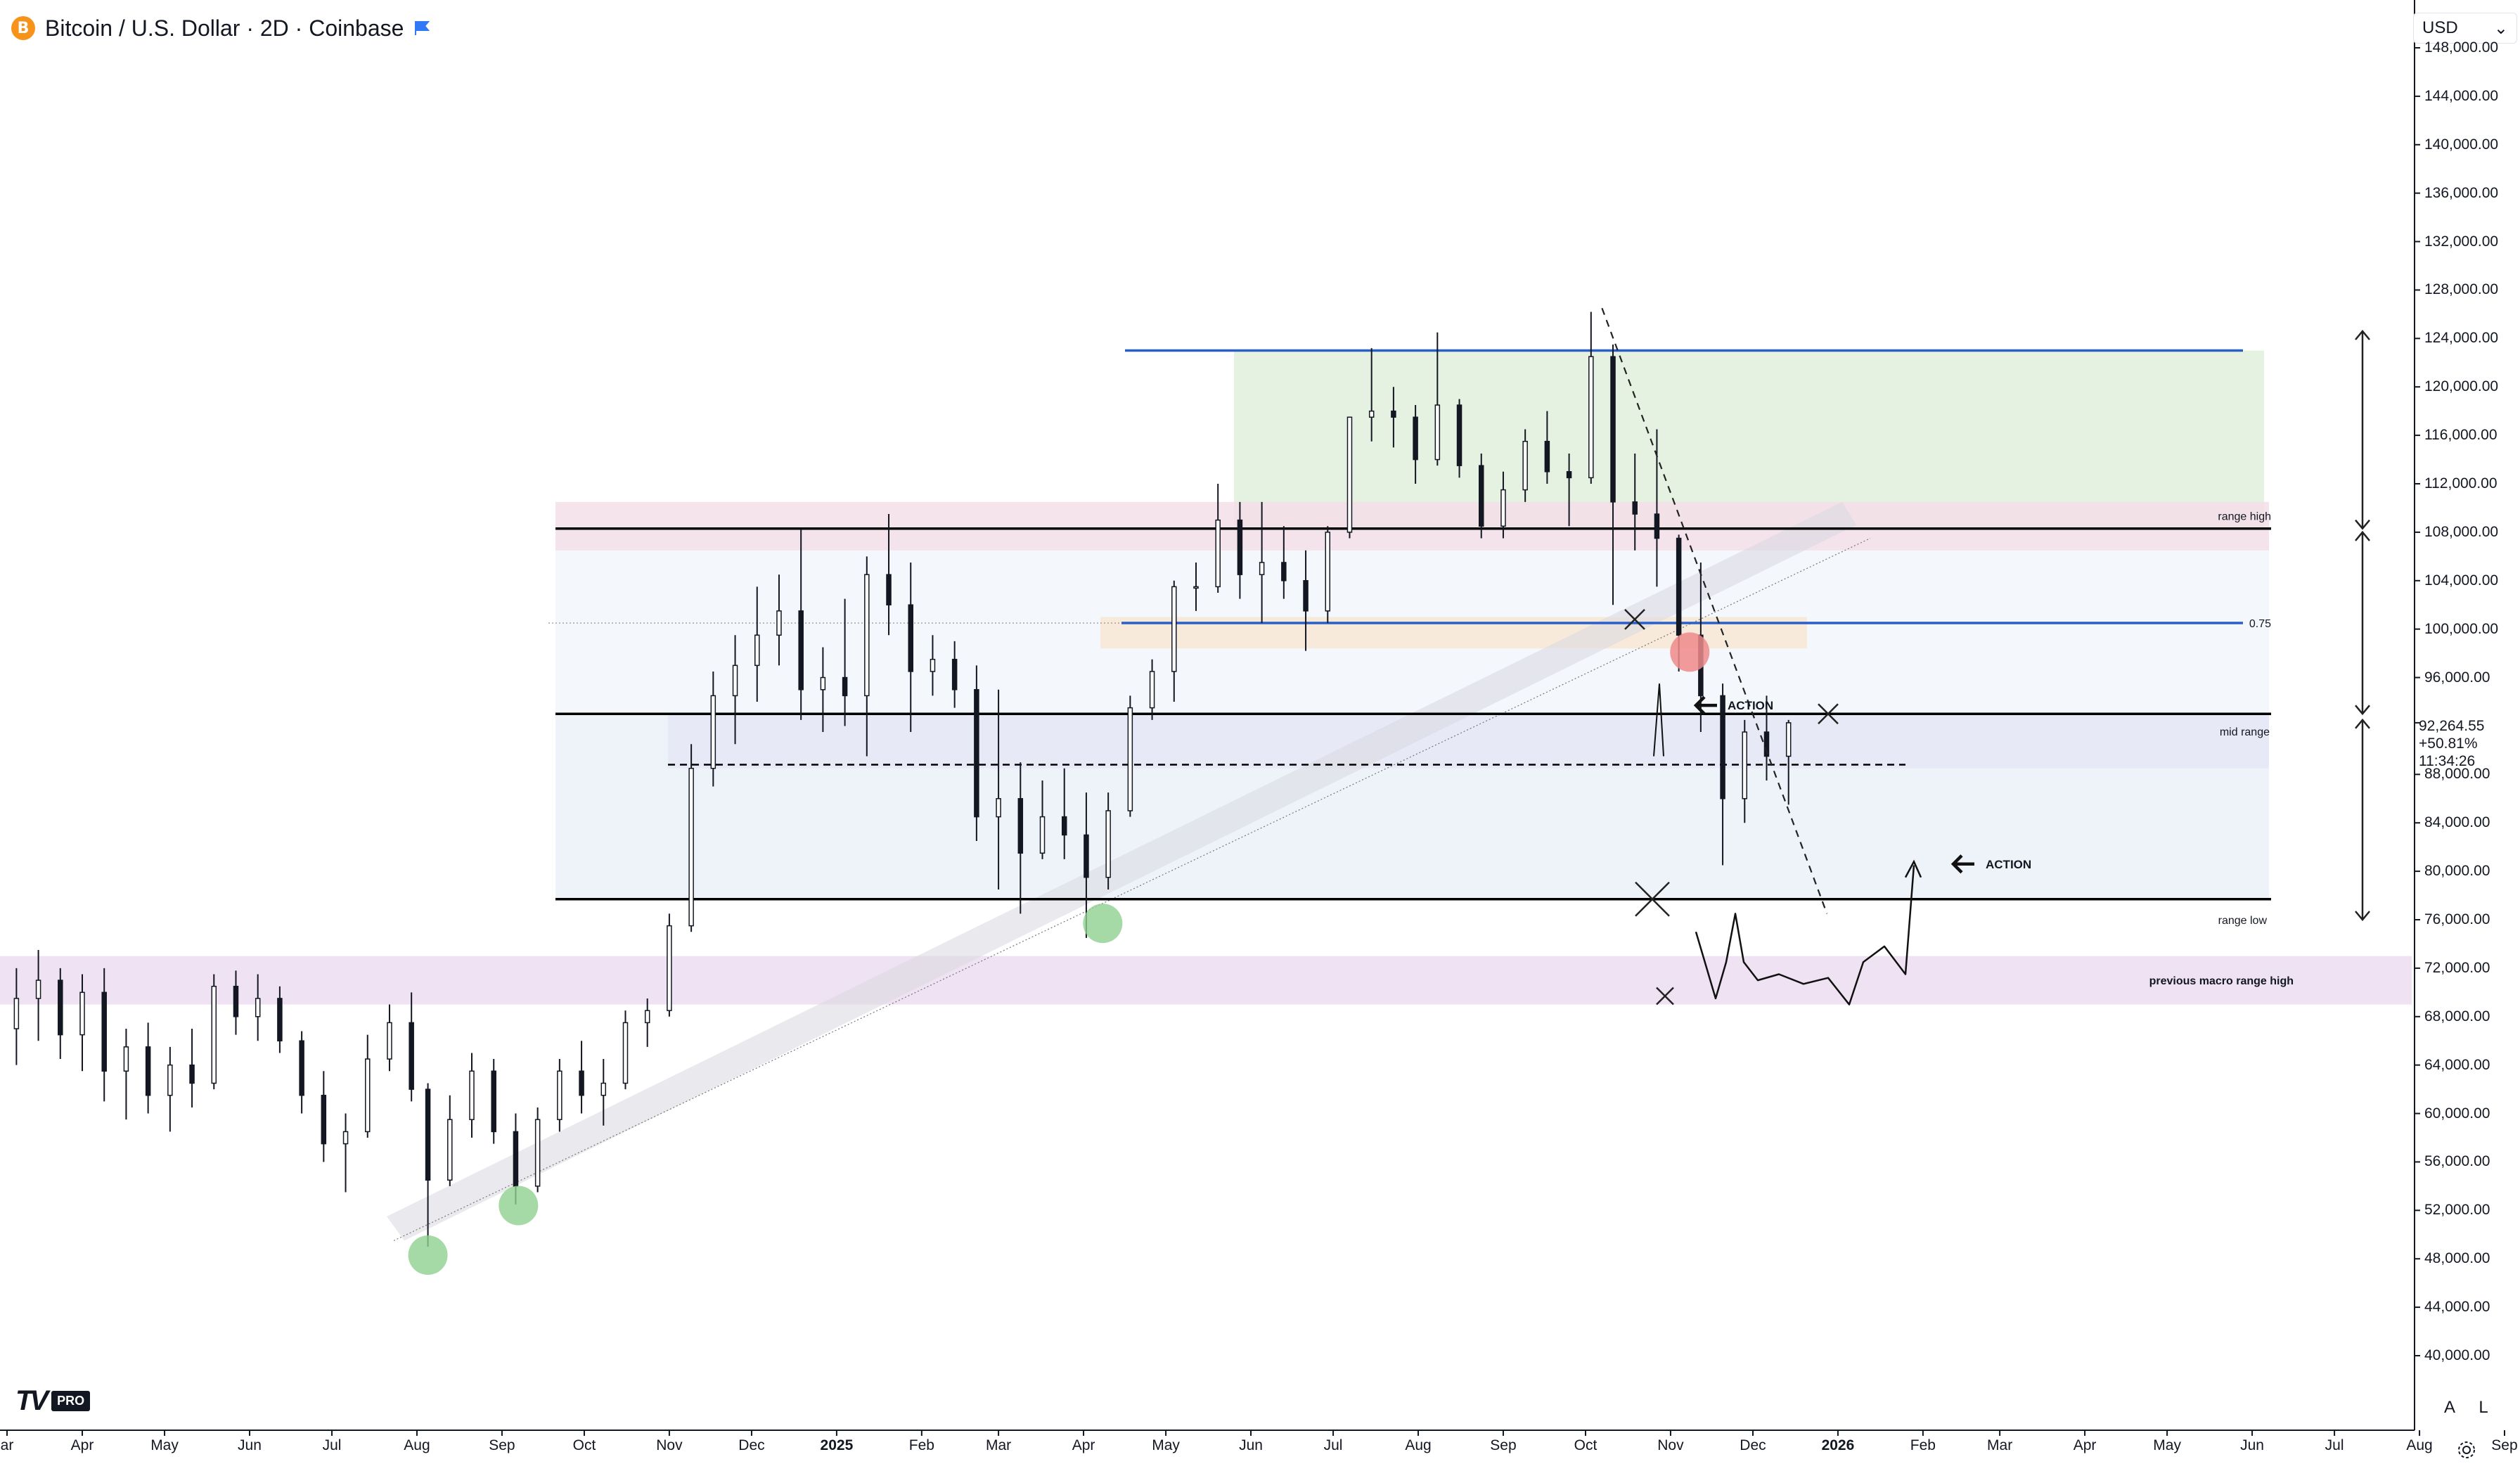 This screenshot has width=2520, height=1471. Describe the element at coordinates (2452, 726) in the screenshot. I see `last-price: 92,264.55` at that location.